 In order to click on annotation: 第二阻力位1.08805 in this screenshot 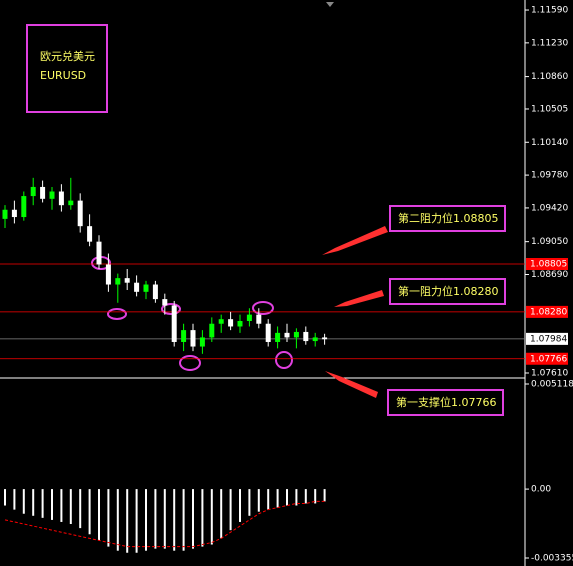, I will do `click(448, 218)`.